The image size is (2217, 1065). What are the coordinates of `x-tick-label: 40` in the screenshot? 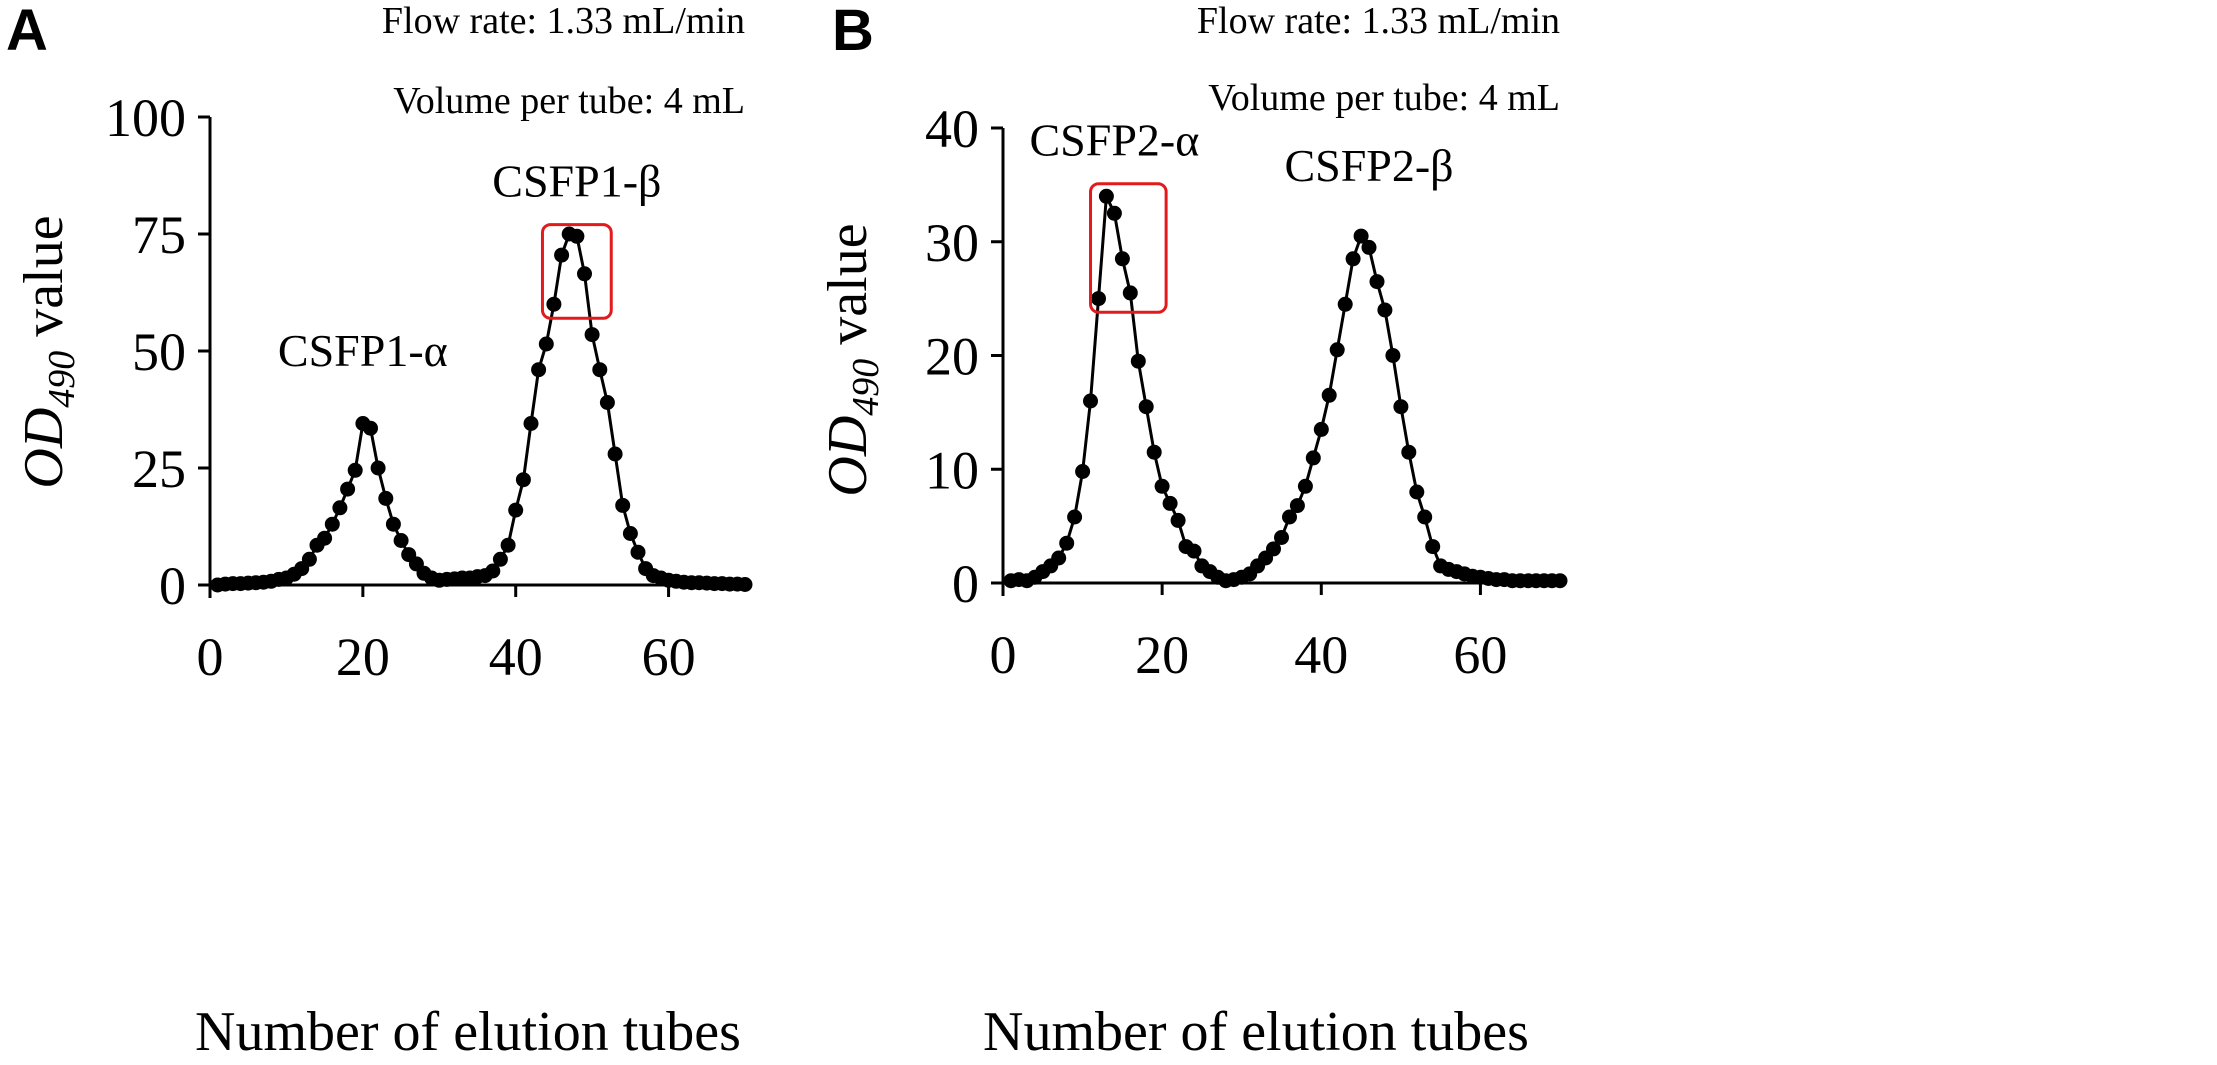 It's located at (1321, 655).